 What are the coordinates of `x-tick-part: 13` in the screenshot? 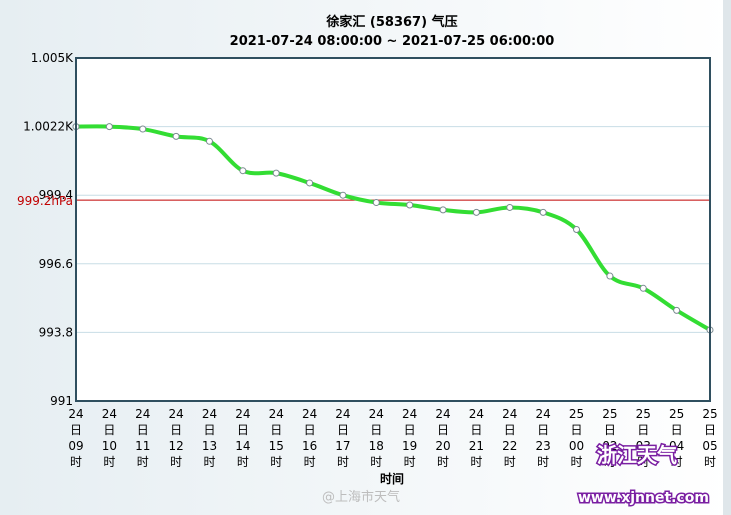 It's located at (209, 446).